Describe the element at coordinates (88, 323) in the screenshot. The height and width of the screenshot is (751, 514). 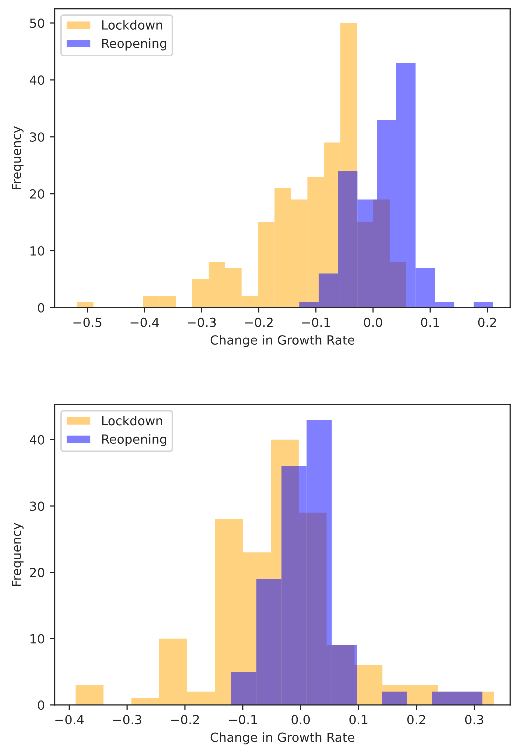
I see `x-tick-label: −0.5` at that location.